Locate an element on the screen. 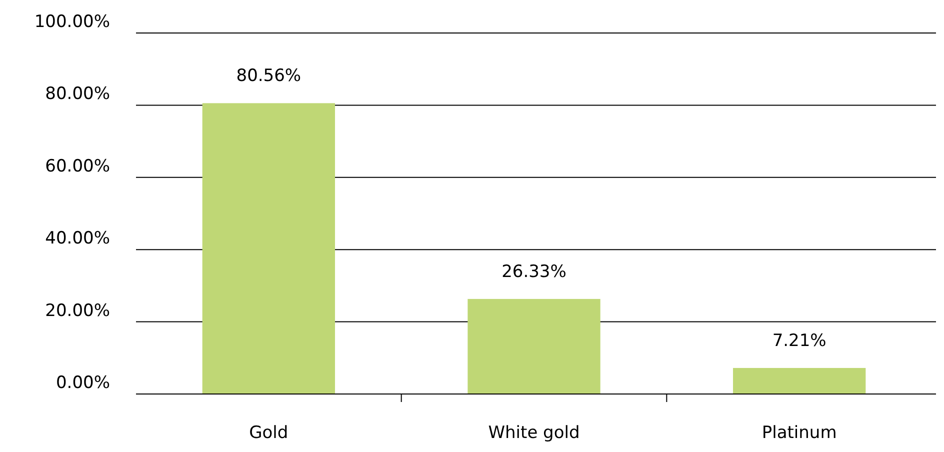 The width and height of the screenshot is (944, 452). y-tick-label: 60.00% is located at coordinates (77, 166).